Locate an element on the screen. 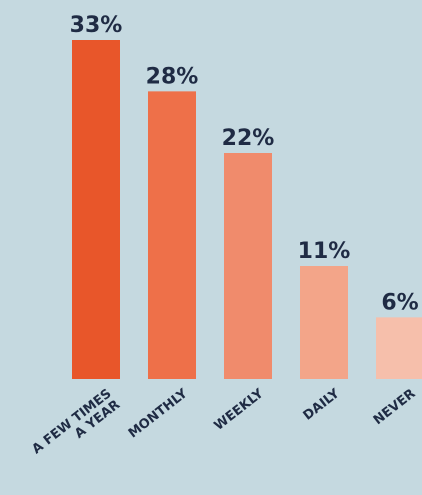 The height and width of the screenshot is (495, 422). category-label-2: WEEKLY is located at coordinates (239, 410).